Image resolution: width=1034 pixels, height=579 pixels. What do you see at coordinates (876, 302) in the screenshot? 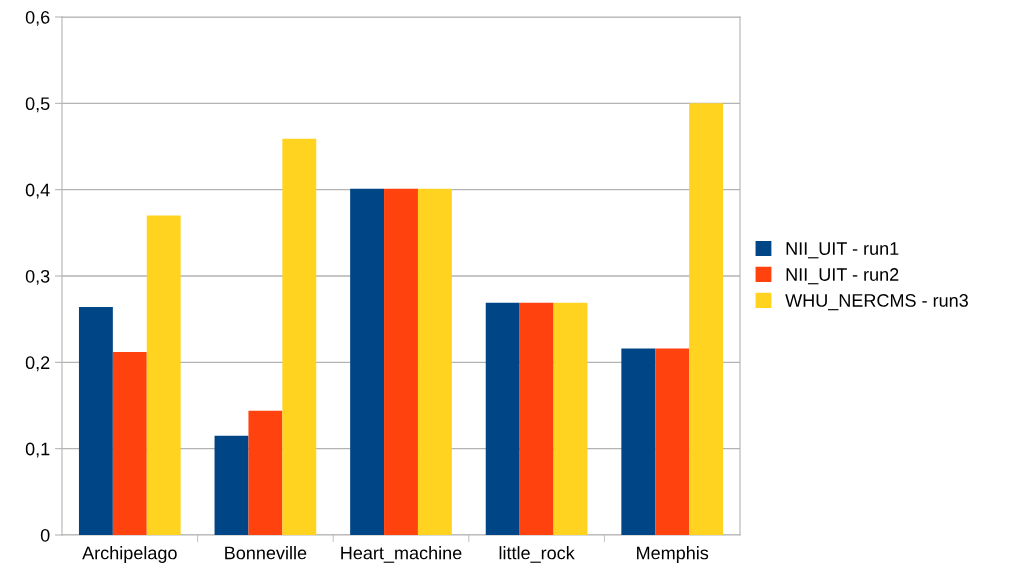
I see `legend-label: WHU_NERCMS - run3` at bounding box center [876, 302].